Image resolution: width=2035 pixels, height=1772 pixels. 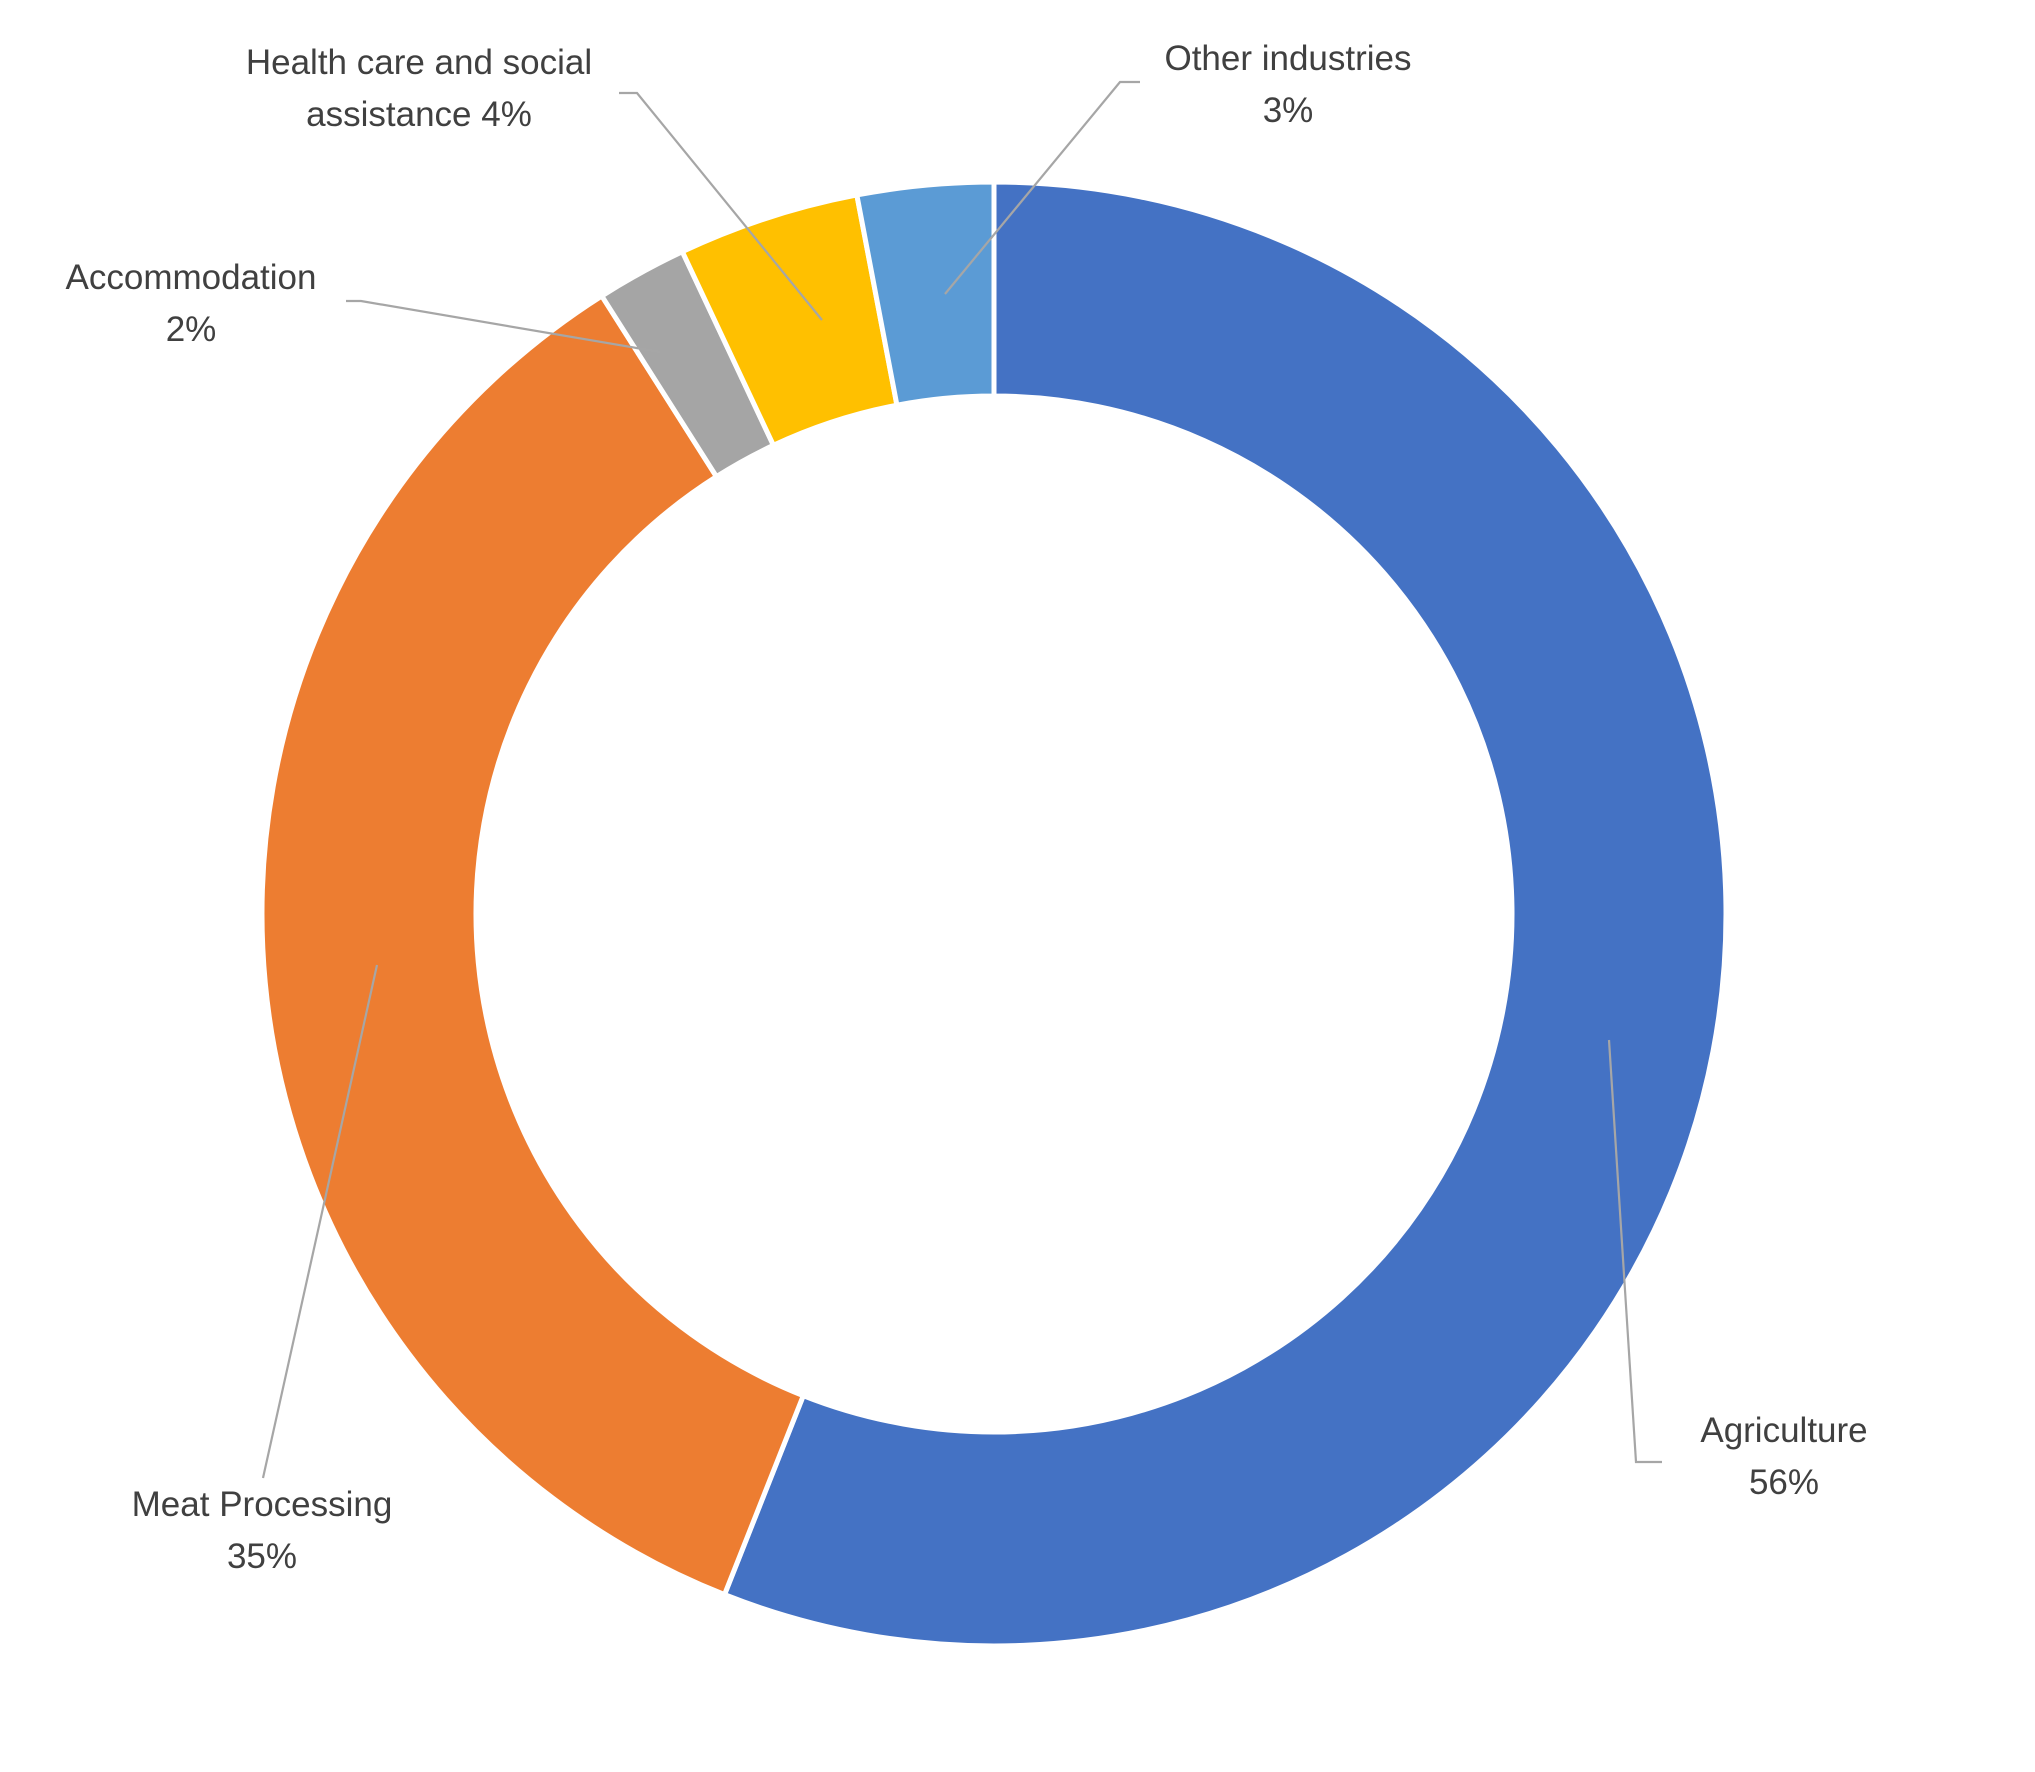 What do you see at coordinates (320, 1221) in the screenshot?
I see `leader-line-meat-processing` at bounding box center [320, 1221].